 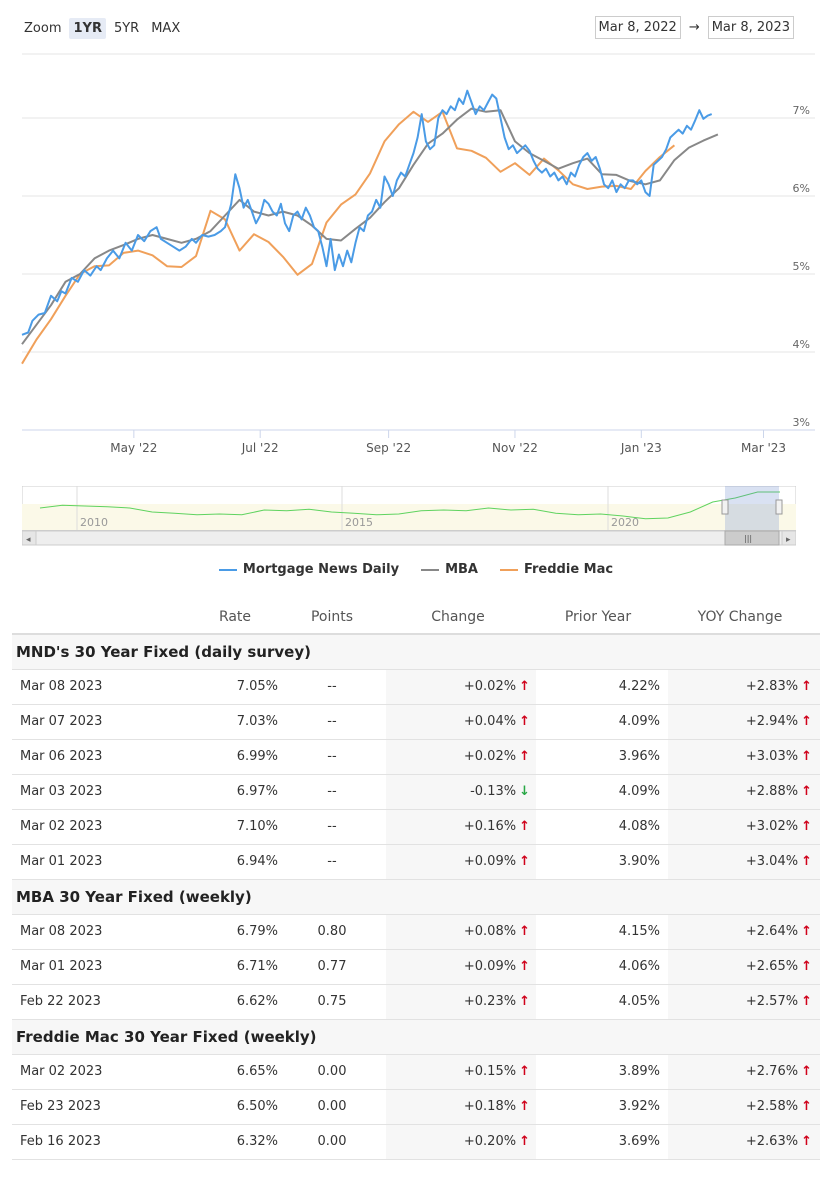 I want to click on rate-cell-value: 7.10%, so click(x=257, y=826).